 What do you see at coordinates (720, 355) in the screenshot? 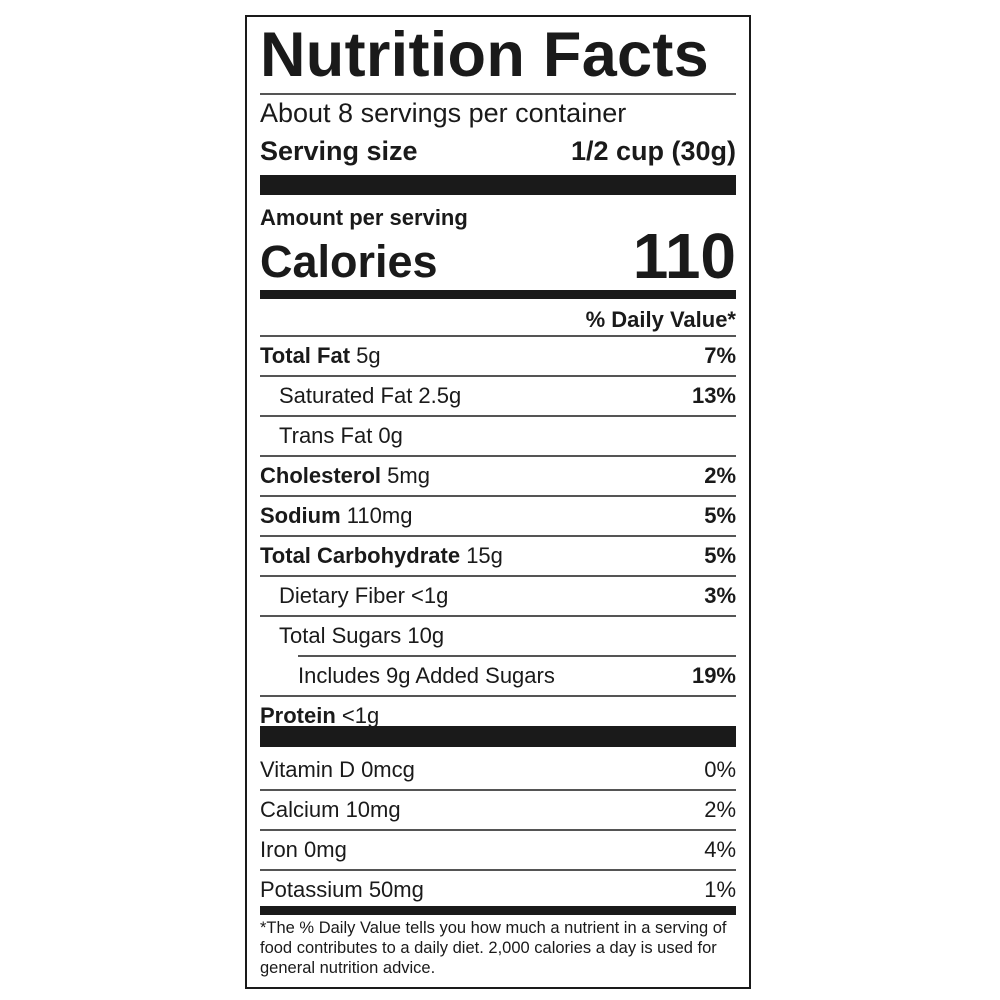
I see `nutrient-dv: 7%` at bounding box center [720, 355].